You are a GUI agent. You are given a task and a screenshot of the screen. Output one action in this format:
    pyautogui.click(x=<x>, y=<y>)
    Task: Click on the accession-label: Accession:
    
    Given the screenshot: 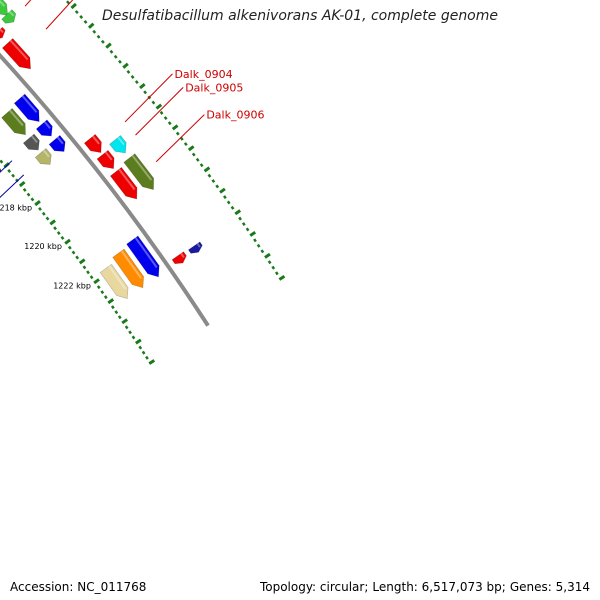 What is the action you would take?
    pyautogui.click(x=42, y=587)
    